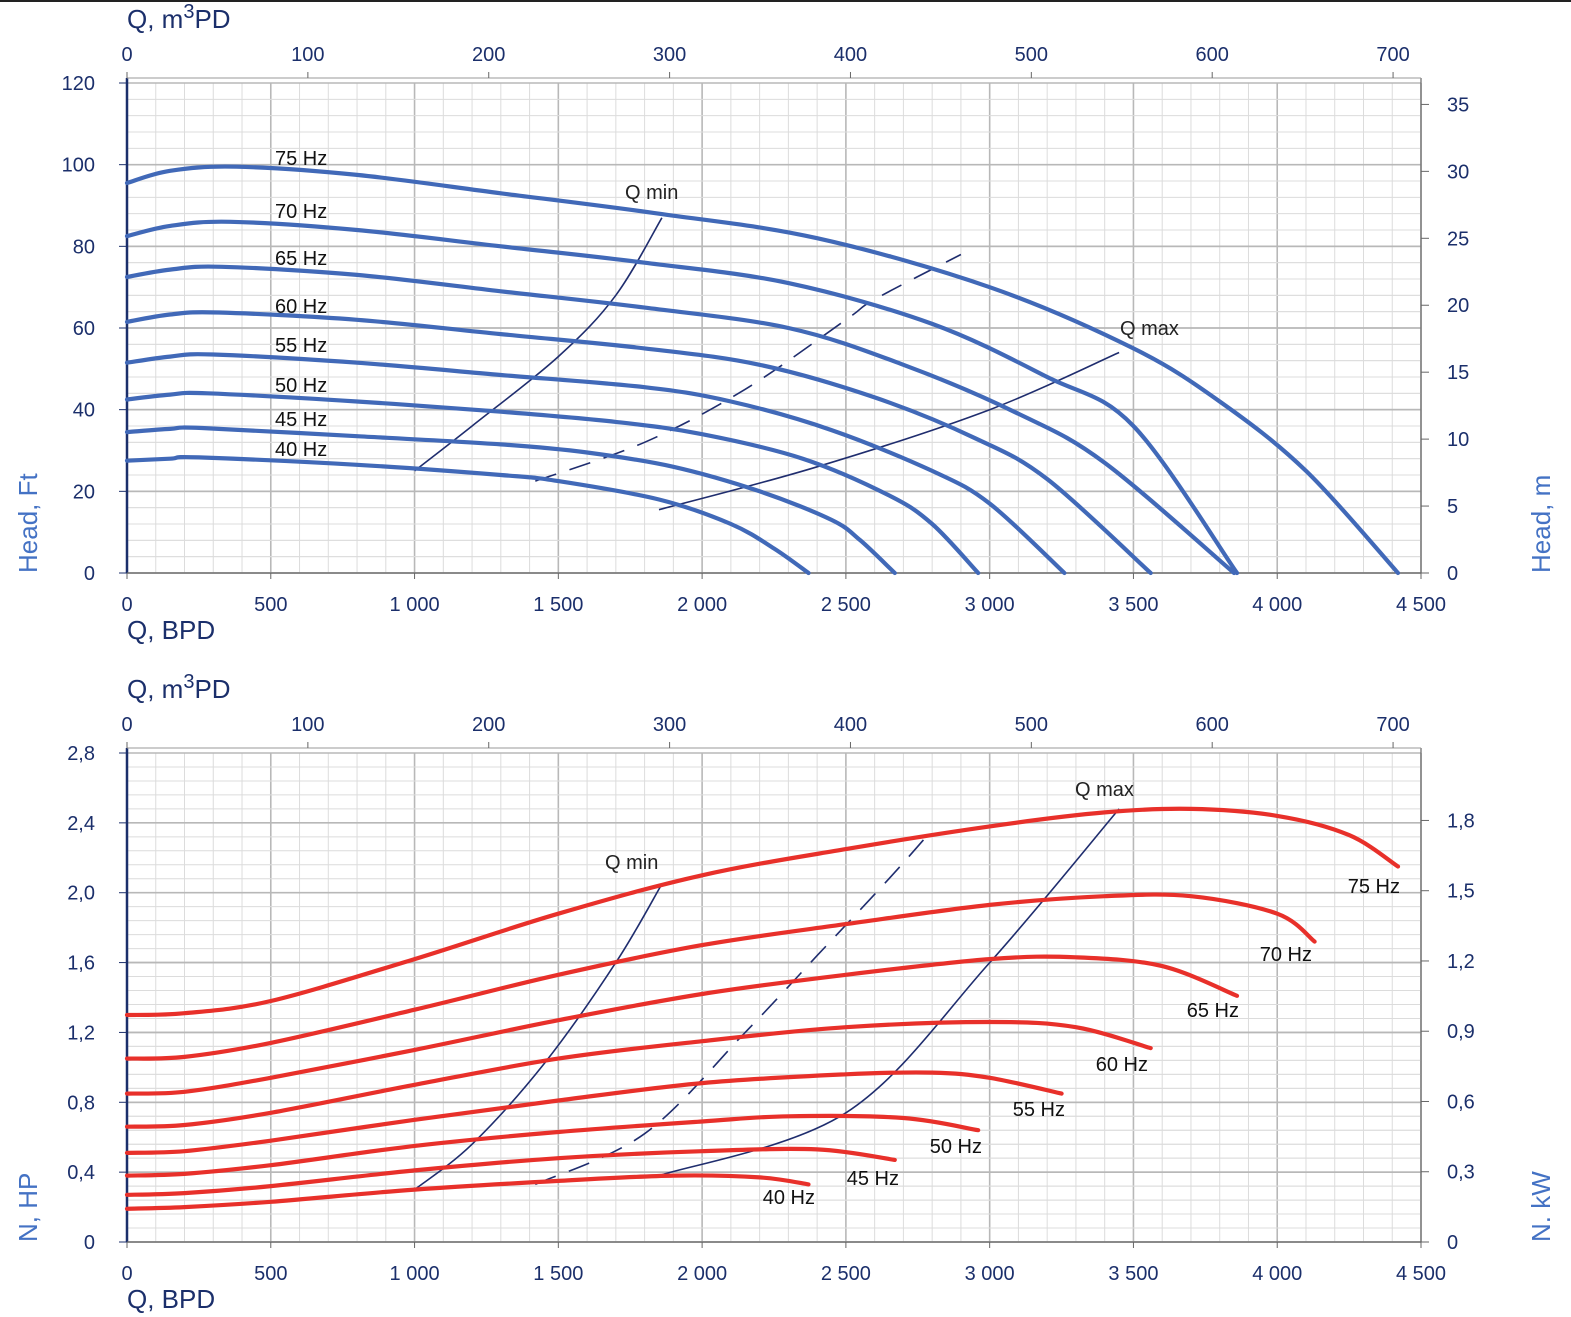  I want to click on right-tick-label: 1,5, so click(1461, 892).